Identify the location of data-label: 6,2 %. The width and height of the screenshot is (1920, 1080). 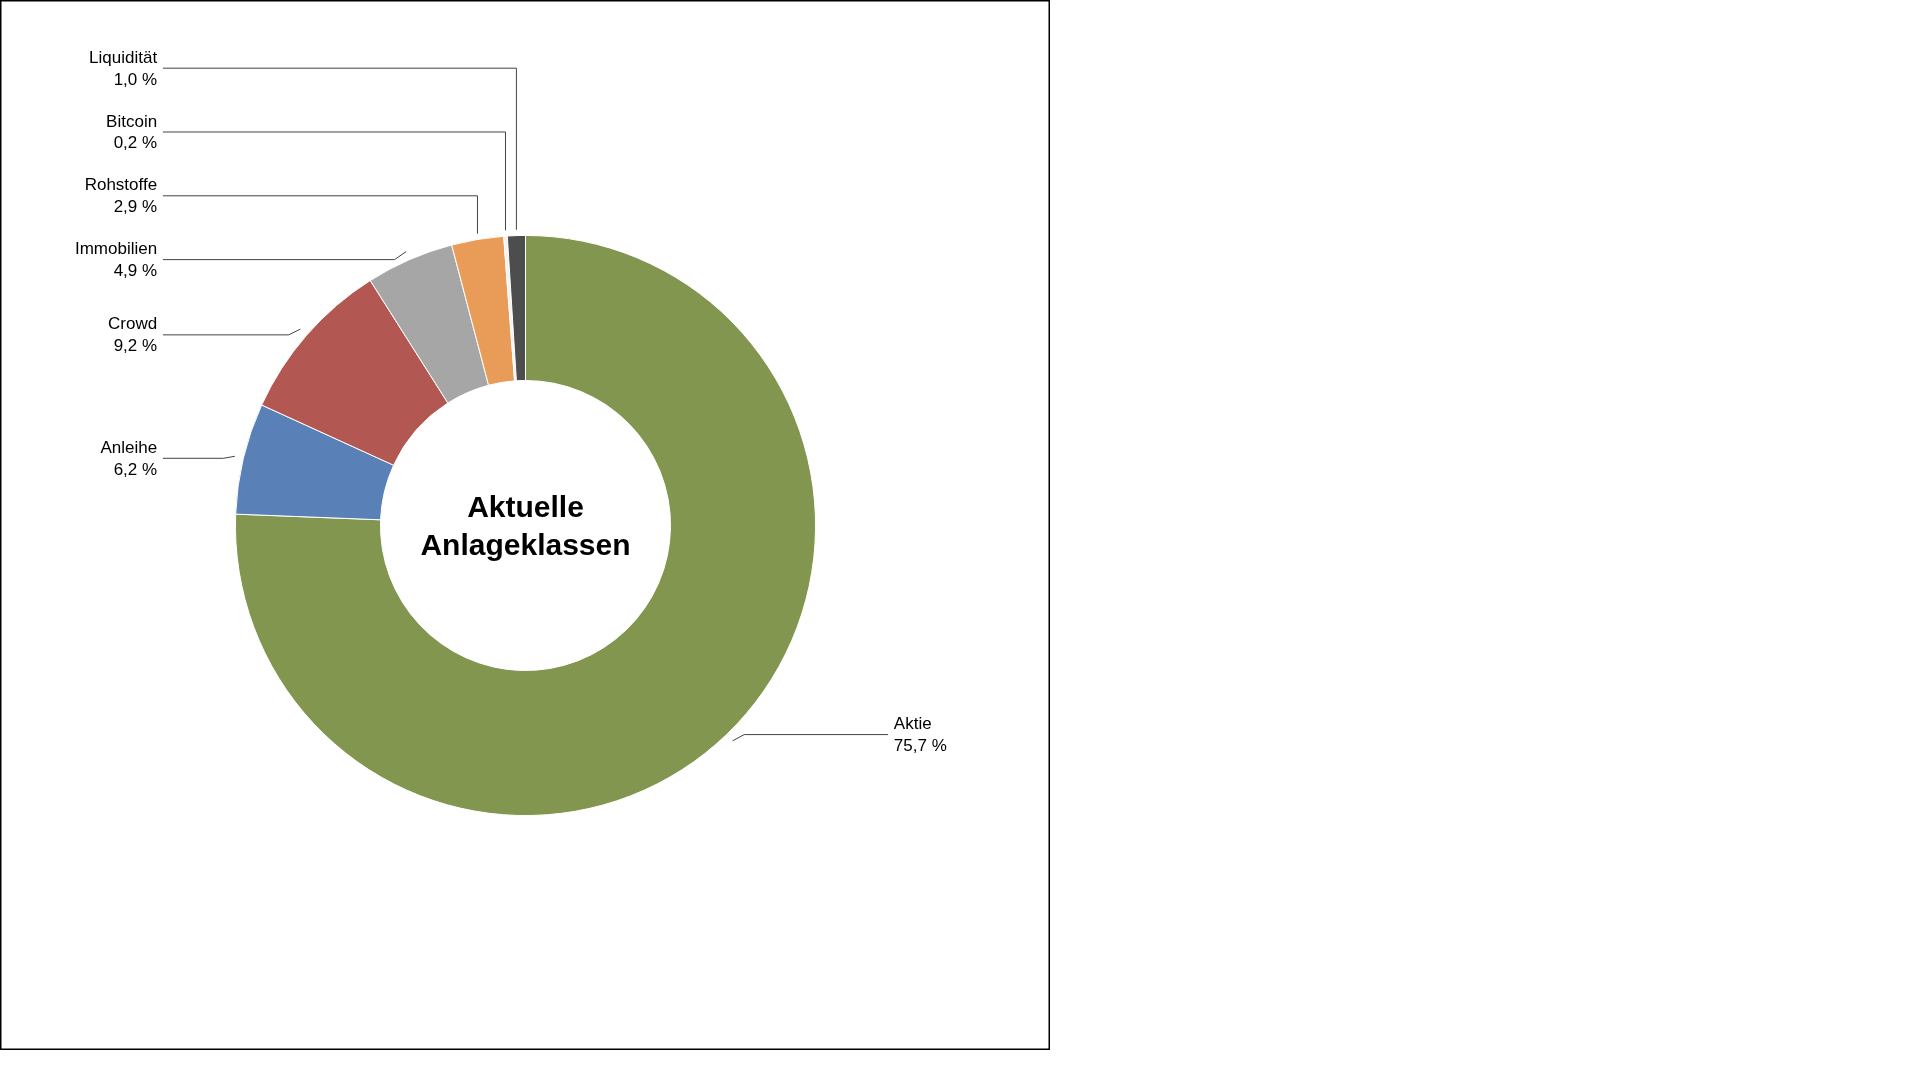
(135, 469).